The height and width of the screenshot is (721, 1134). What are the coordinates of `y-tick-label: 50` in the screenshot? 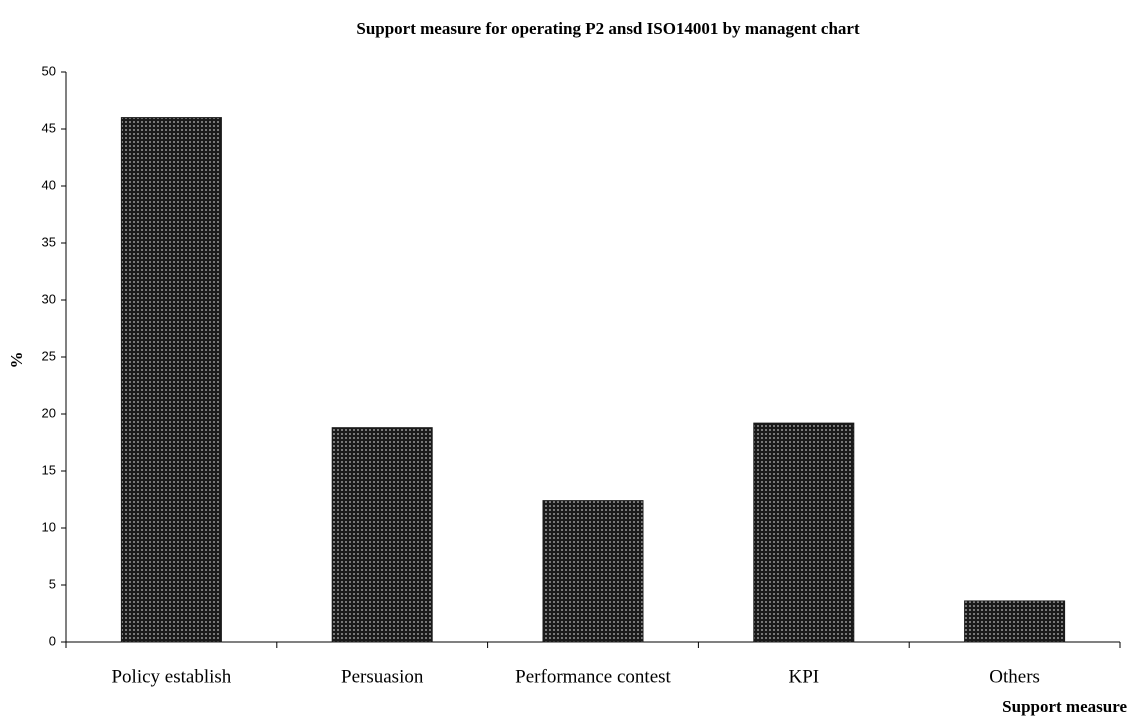 It's located at (49, 70).